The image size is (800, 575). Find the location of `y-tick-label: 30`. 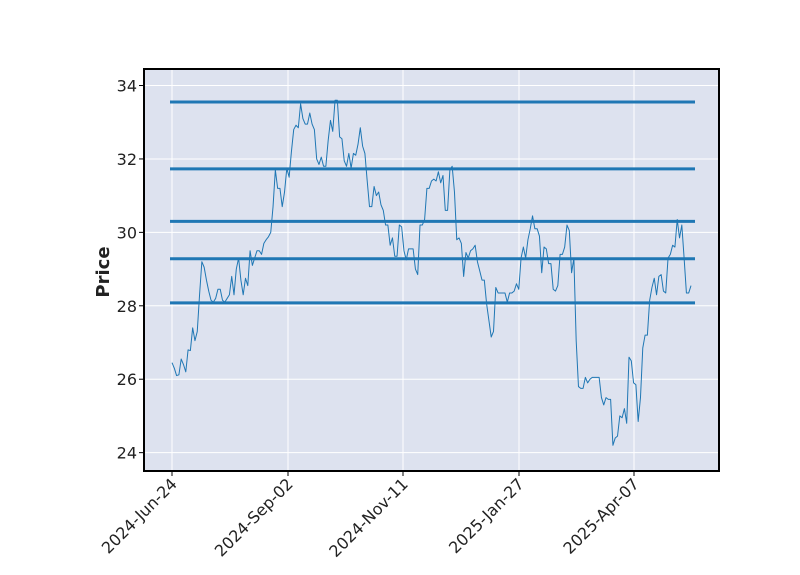

y-tick-label: 30 is located at coordinates (127, 232).